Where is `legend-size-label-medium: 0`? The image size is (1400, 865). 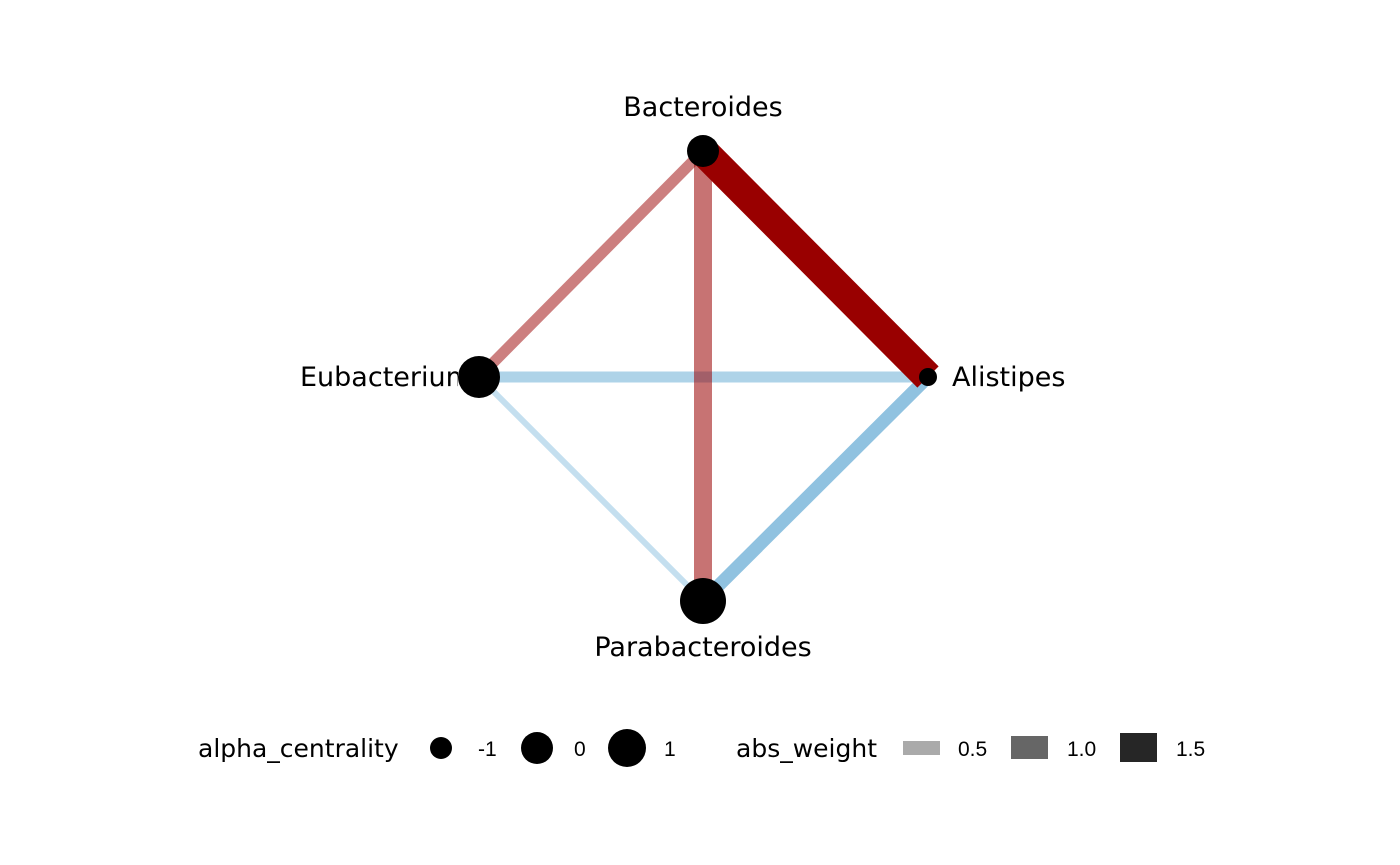
legend-size-label-medium: 0 is located at coordinates (580, 749).